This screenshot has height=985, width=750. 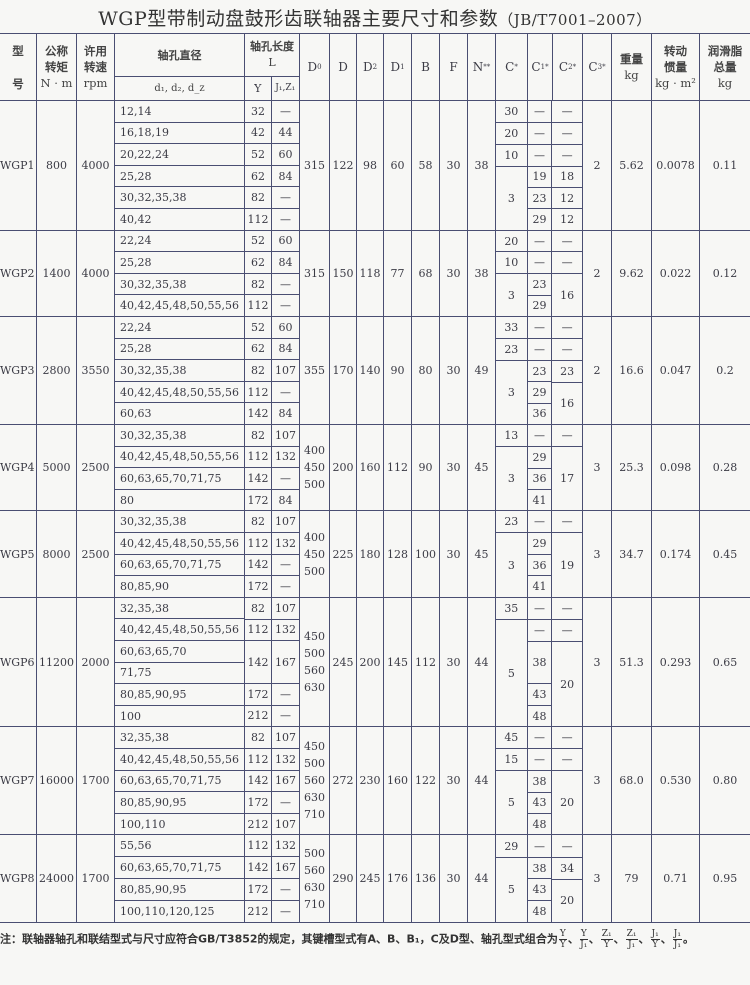 I want to click on b-cell: 112, so click(x=426, y=662).